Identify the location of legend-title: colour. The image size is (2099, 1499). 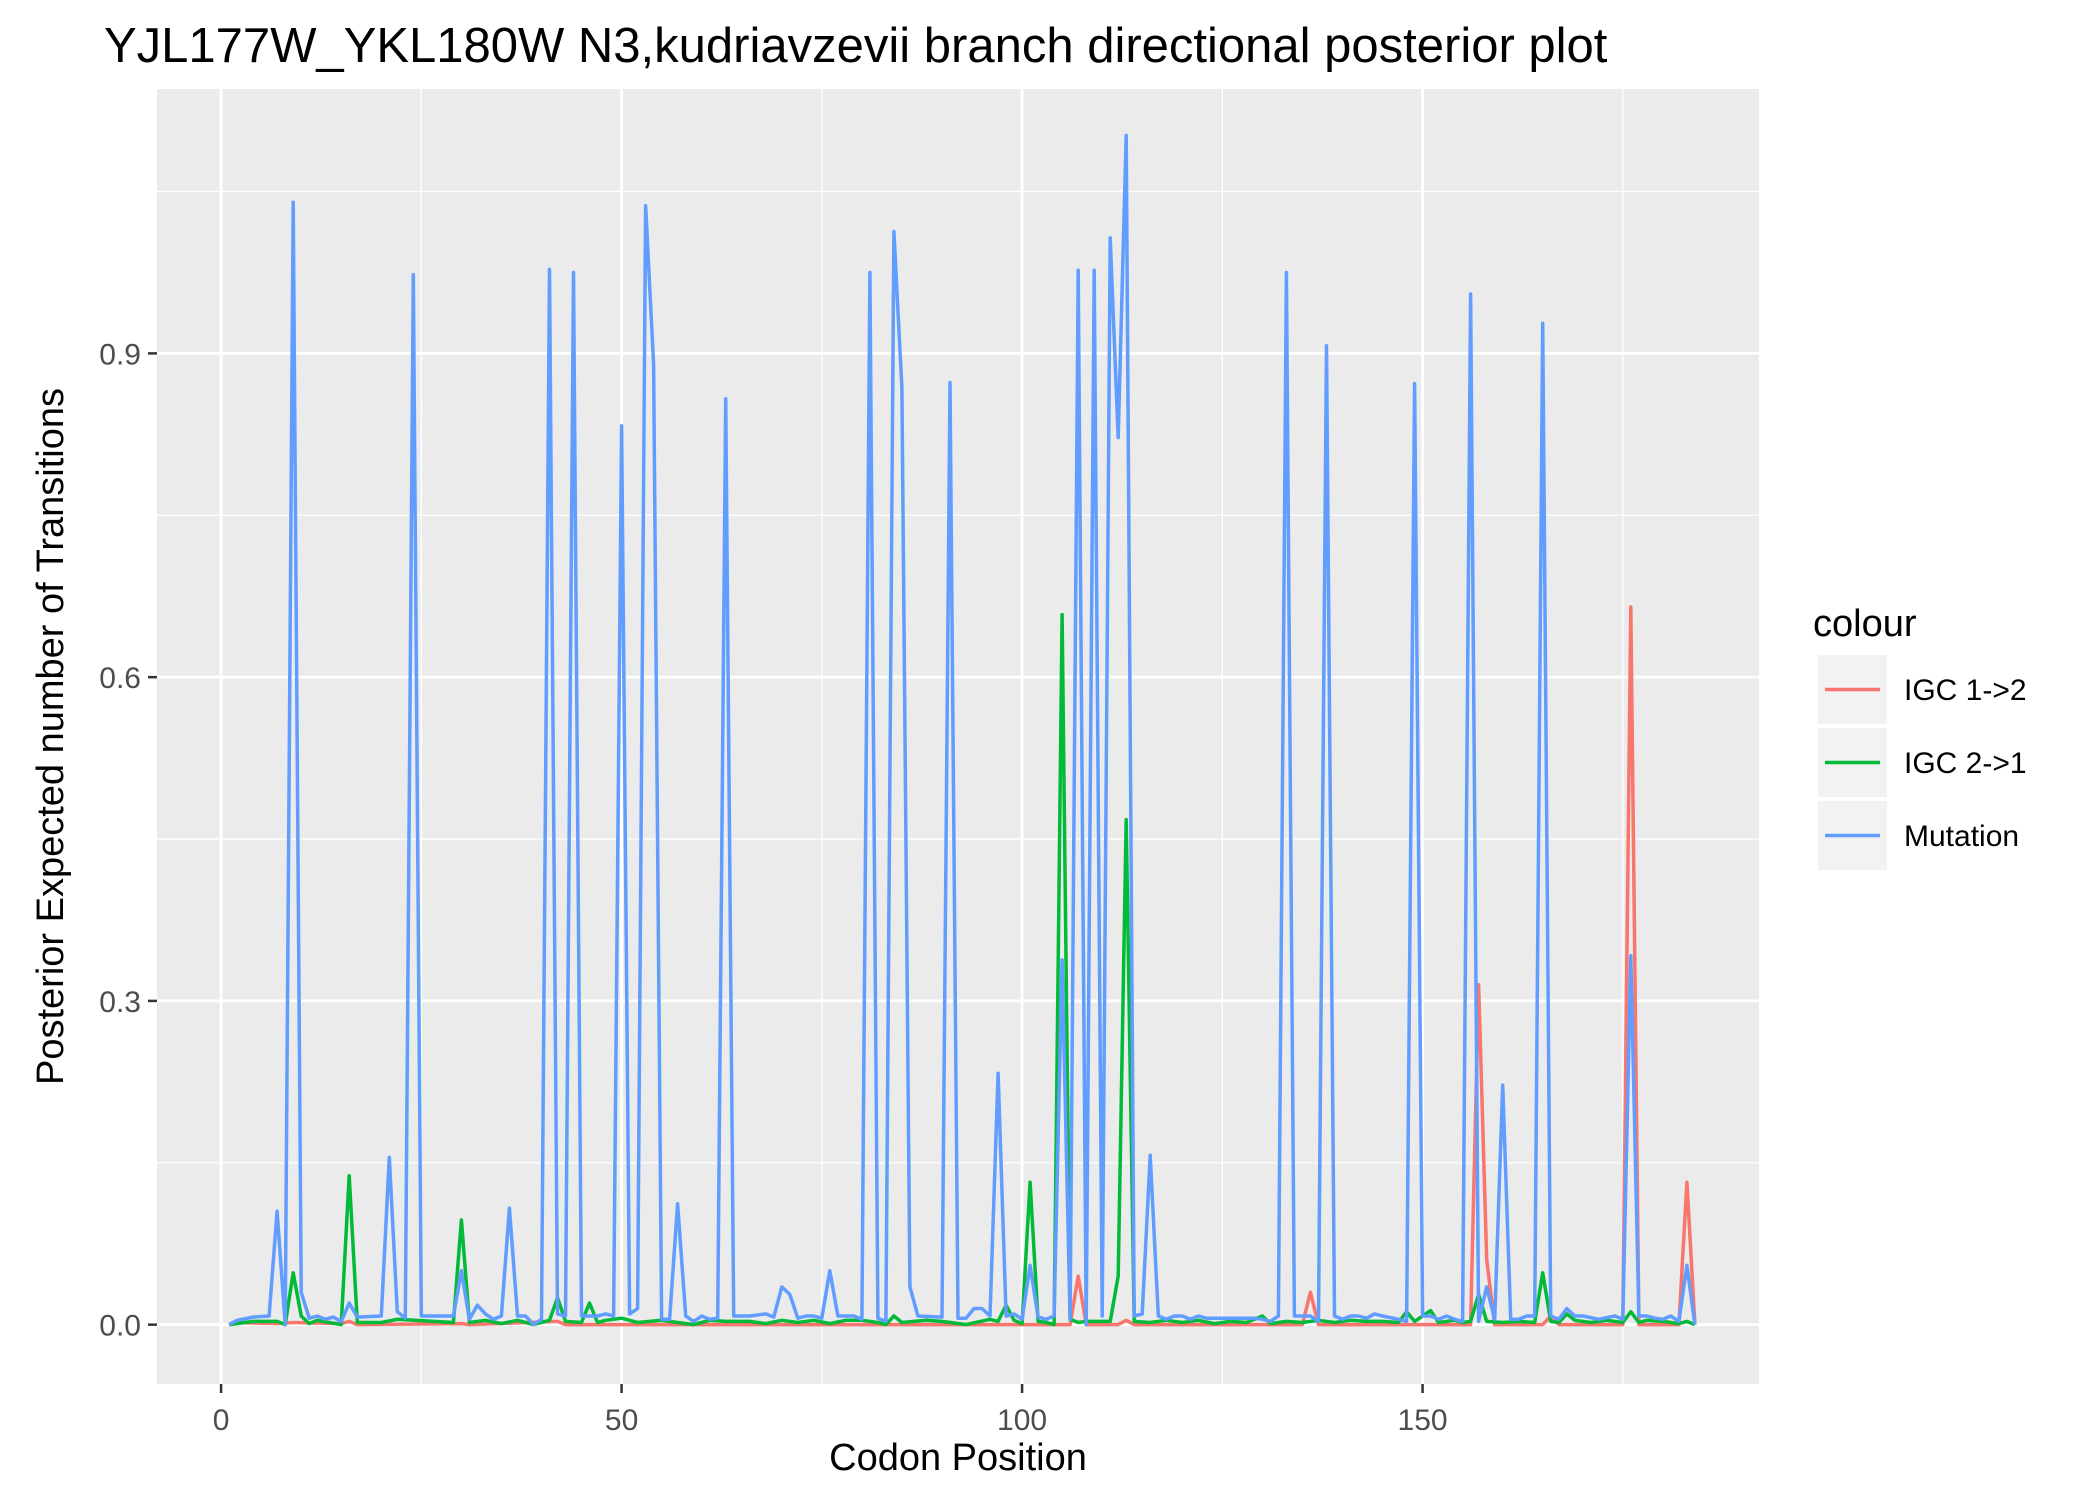
(1865, 624).